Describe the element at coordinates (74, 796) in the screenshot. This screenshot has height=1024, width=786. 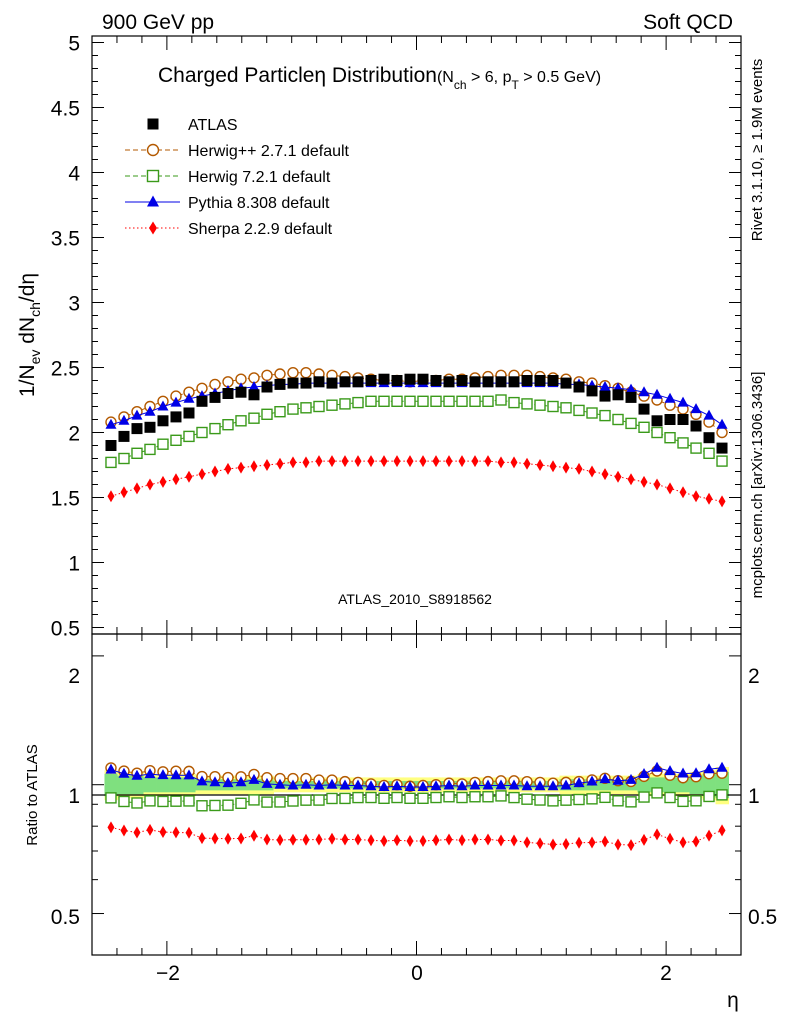
I see `ratio-tick-left-1: 1` at that location.